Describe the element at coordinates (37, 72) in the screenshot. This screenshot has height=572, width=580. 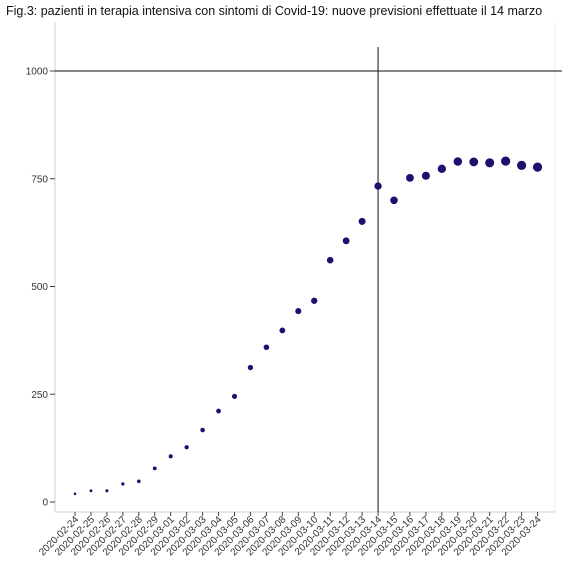
I see `y-tick-label: 1000` at that location.